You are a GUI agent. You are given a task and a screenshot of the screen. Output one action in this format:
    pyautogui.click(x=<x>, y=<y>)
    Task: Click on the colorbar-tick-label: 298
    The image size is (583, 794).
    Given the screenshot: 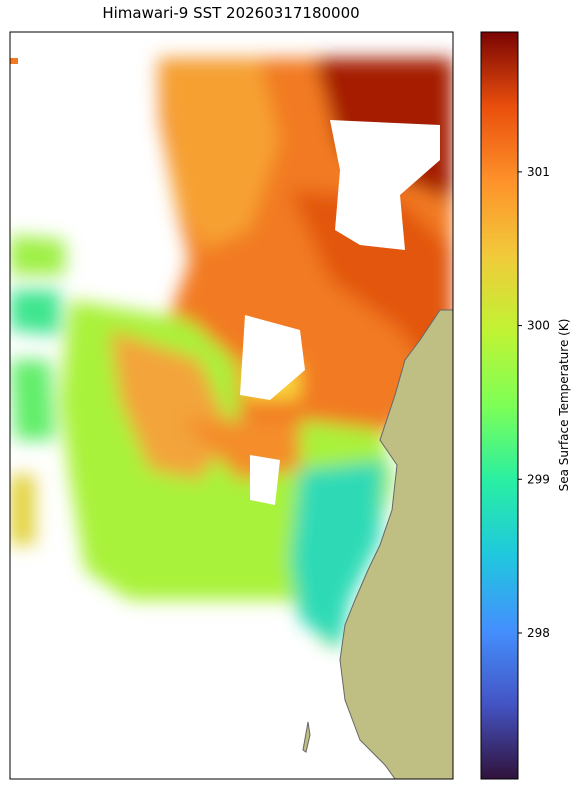 What is the action you would take?
    pyautogui.click(x=538, y=633)
    